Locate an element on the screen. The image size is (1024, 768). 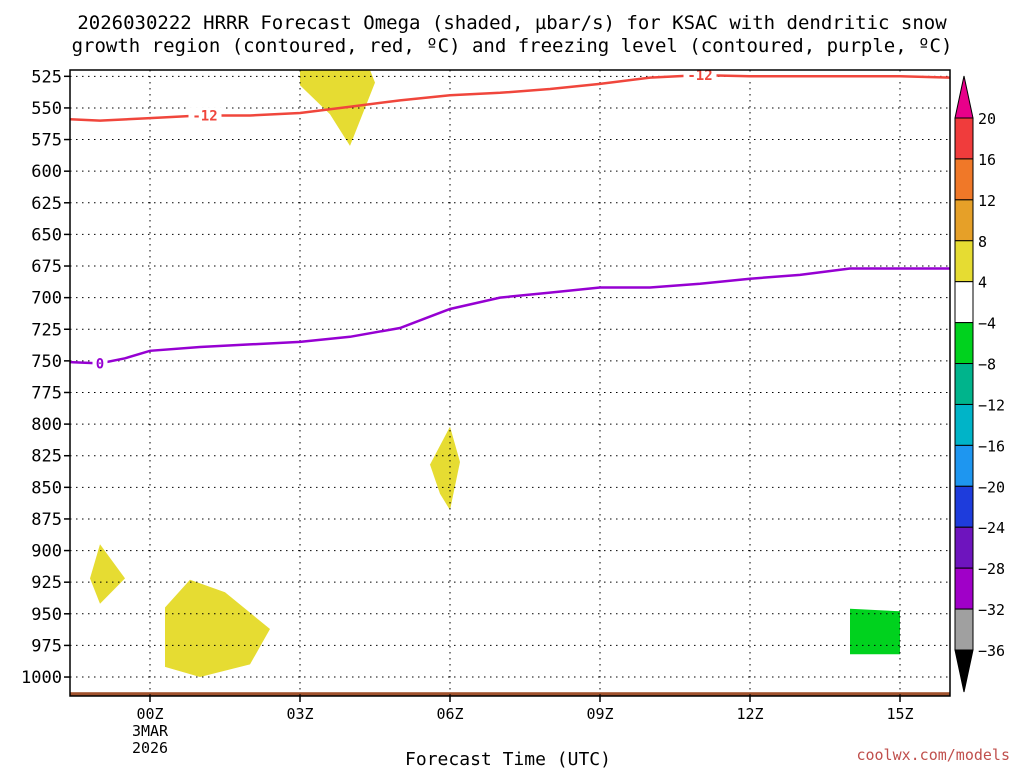
colorbar-label-7: −12 is located at coordinates (991, 405).